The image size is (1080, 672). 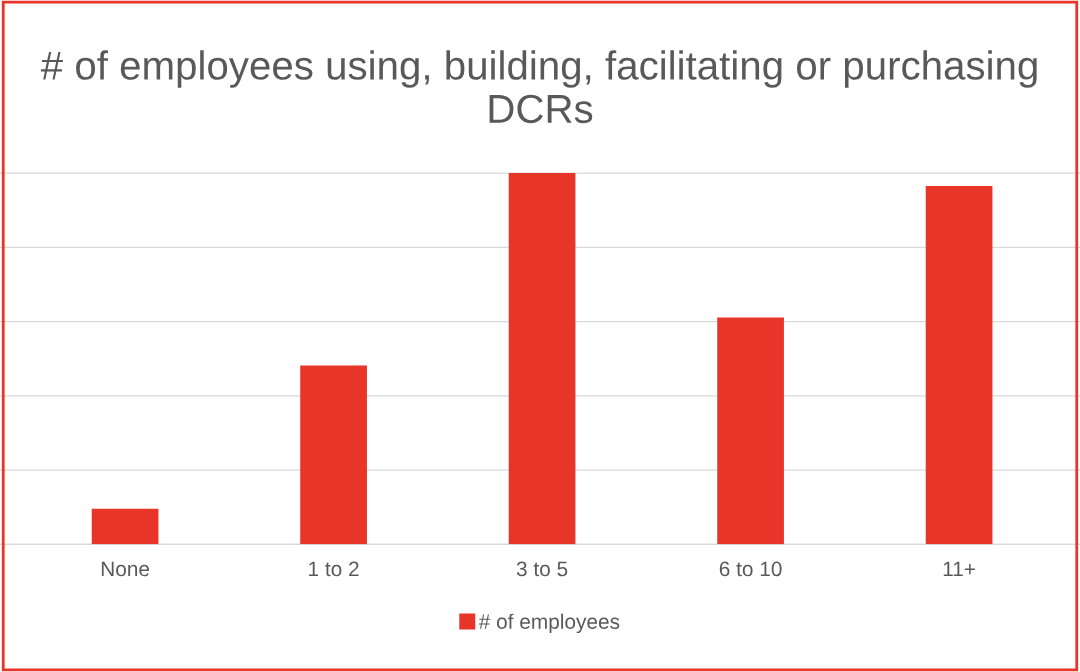 I want to click on x-tick-label: 3 to 5, so click(x=542, y=569).